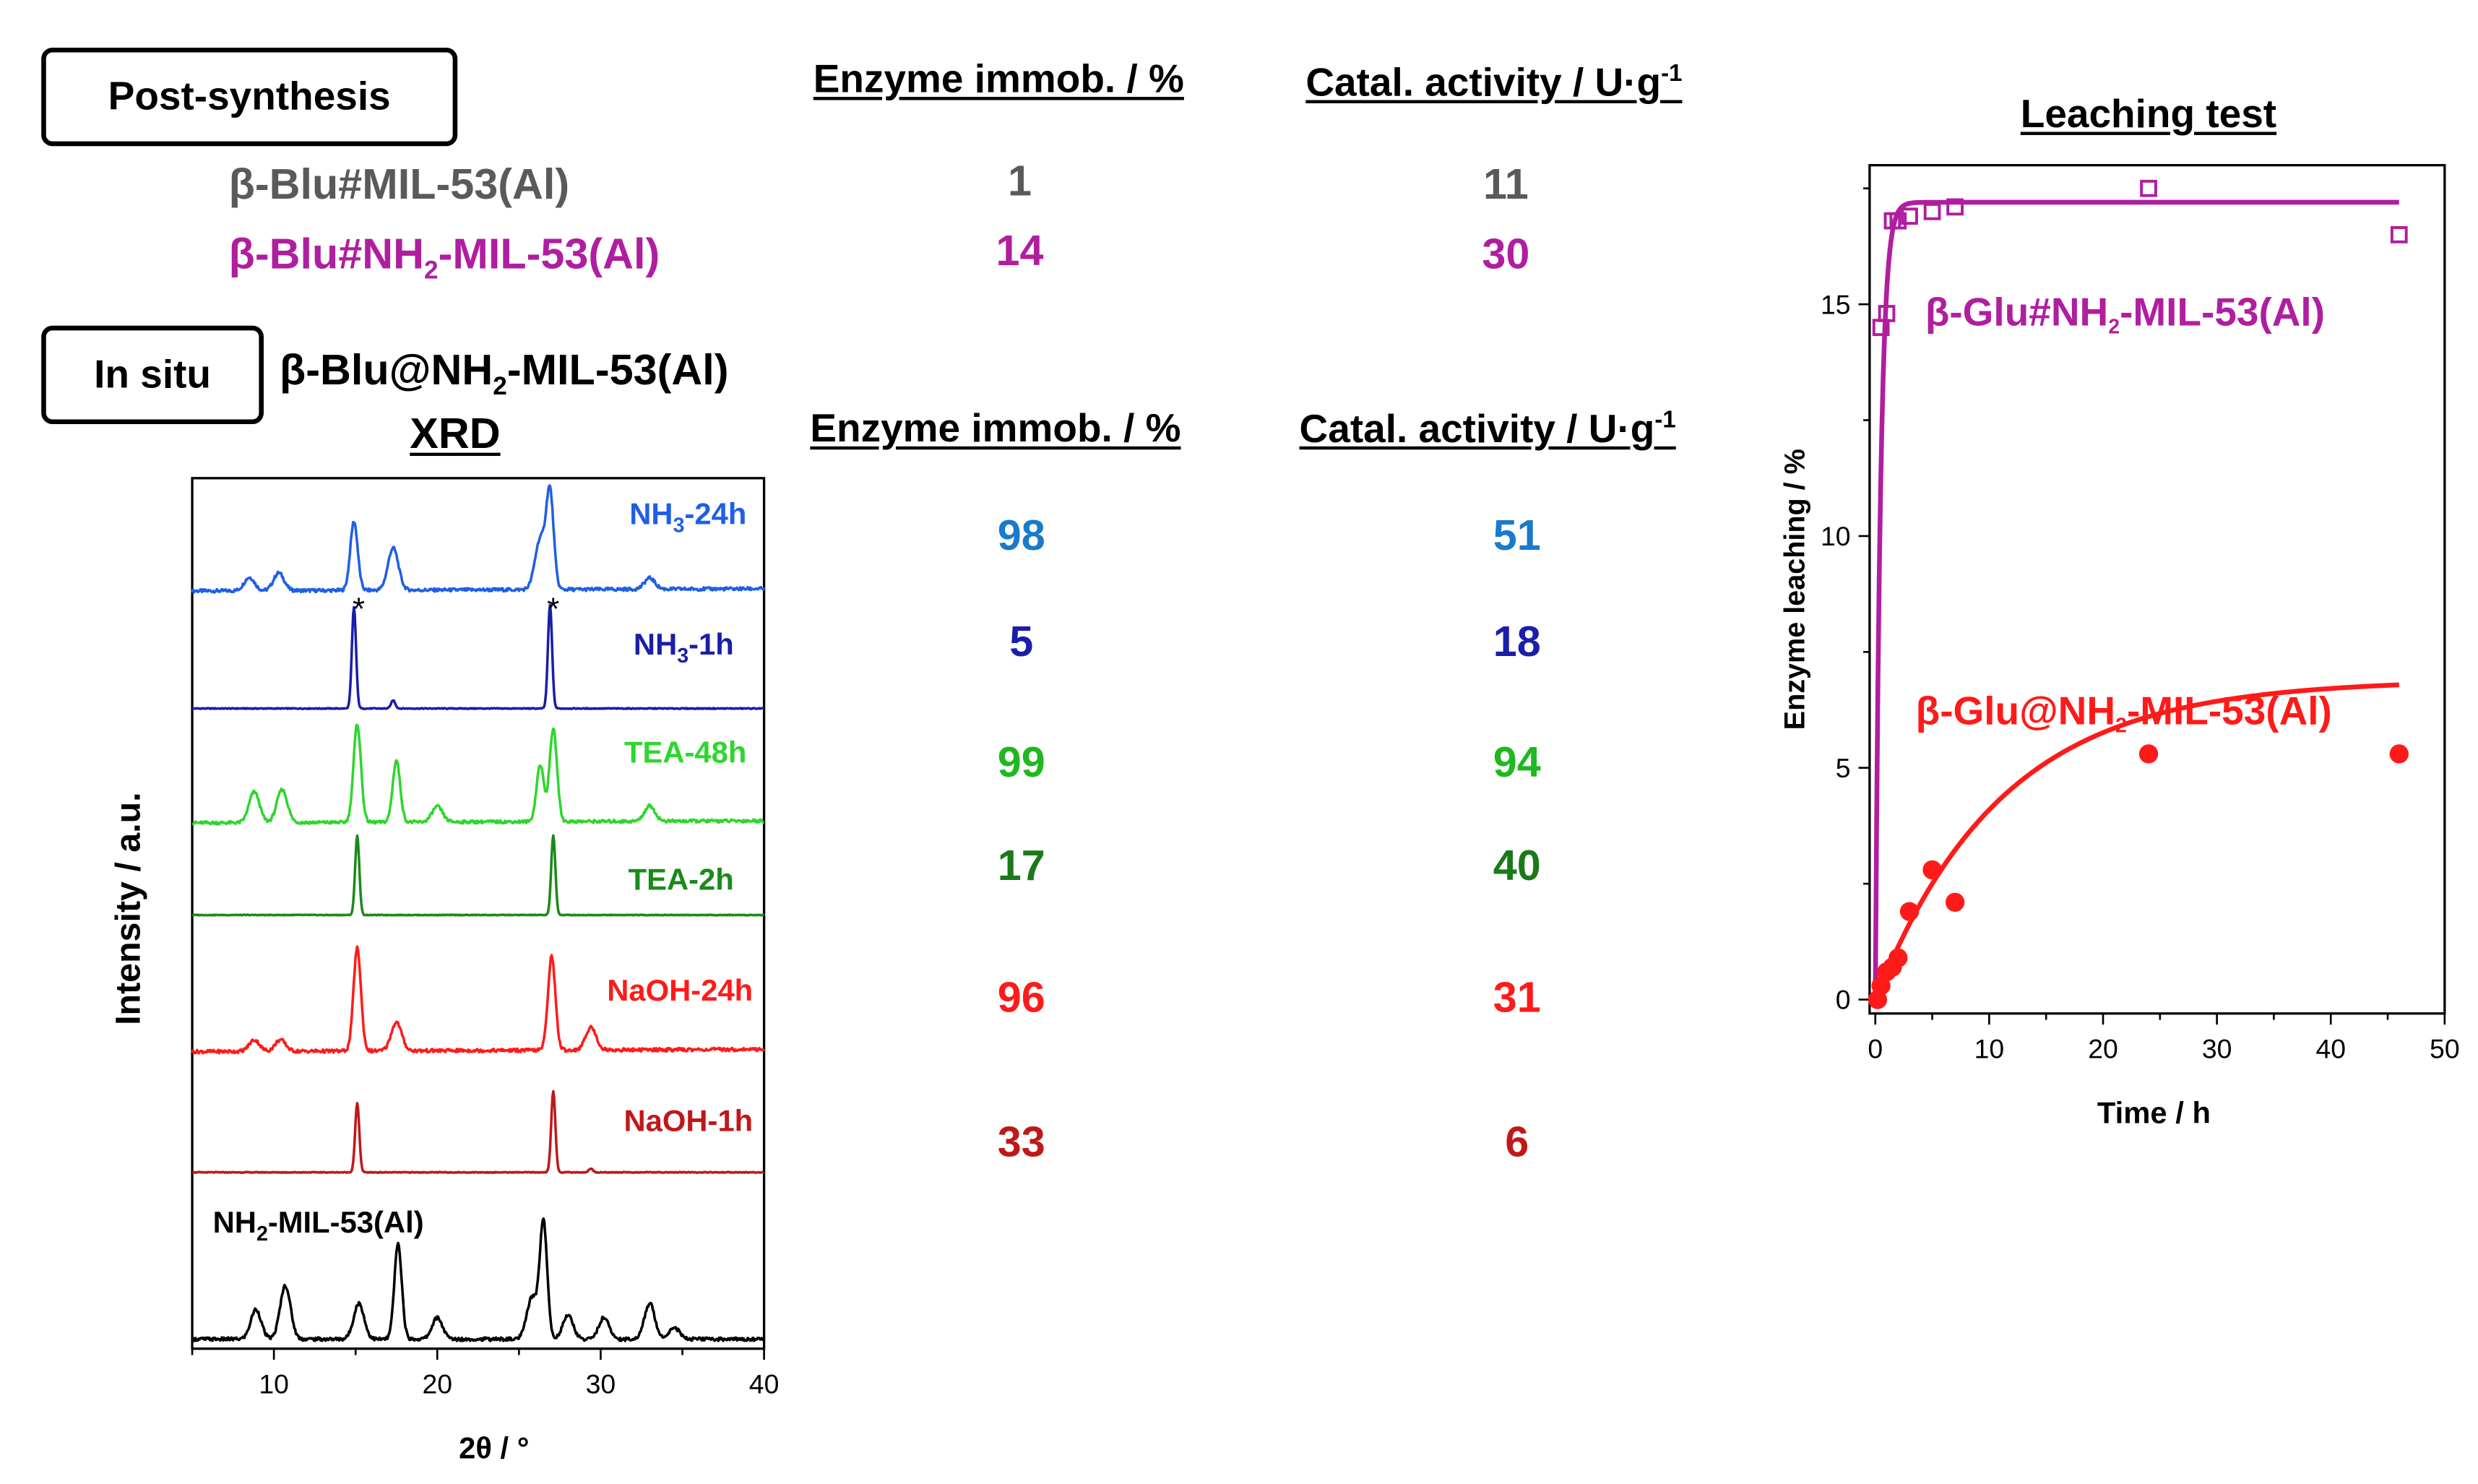 This screenshot has height=1484, width=2478. What do you see at coordinates (2103, 1048) in the screenshot?
I see `leach-x-tick-label: 20` at bounding box center [2103, 1048].